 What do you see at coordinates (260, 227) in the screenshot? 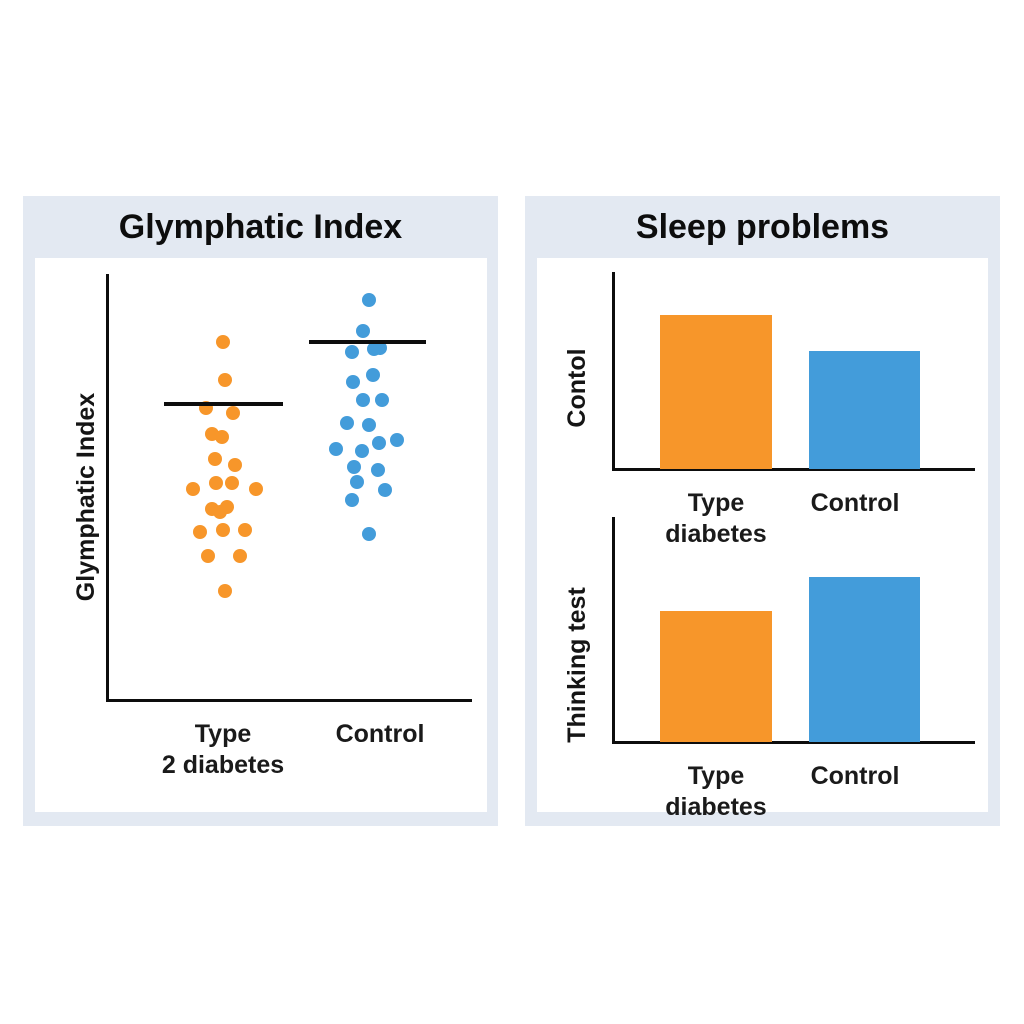
I see `panel-title: Glymphatic Index` at bounding box center [260, 227].